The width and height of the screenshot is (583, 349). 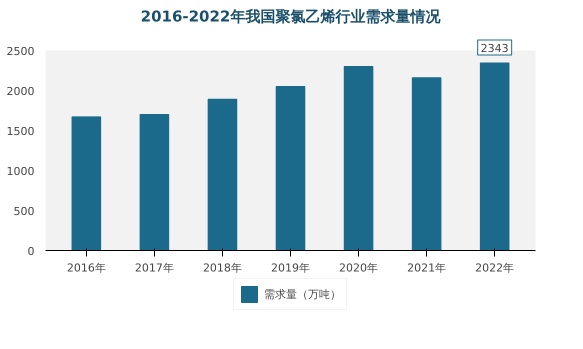 I want to click on y-tick-label: 1000, so click(x=20, y=171).